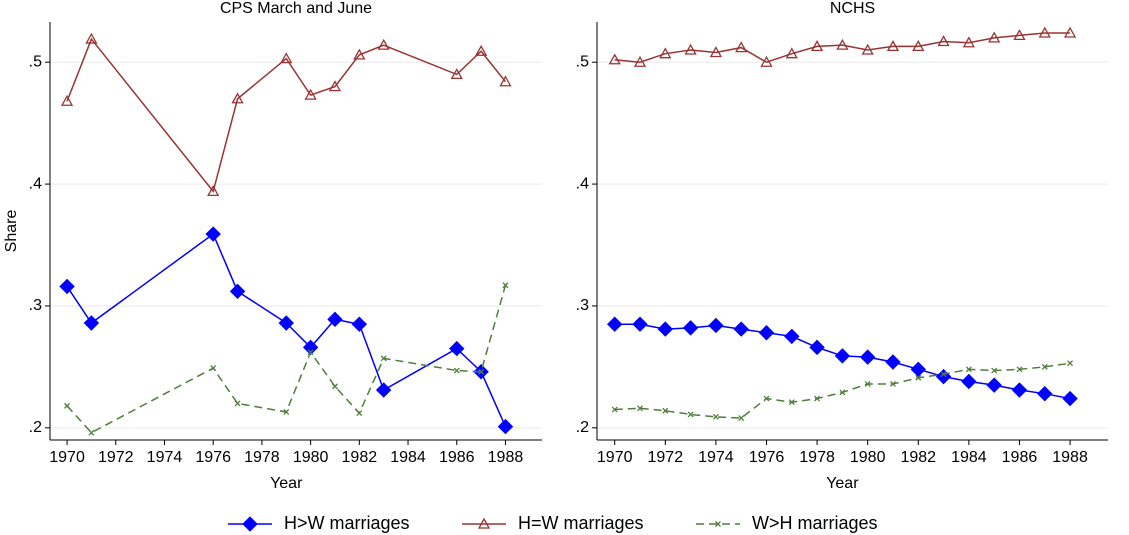  Describe the element at coordinates (11, 231) in the screenshot. I see `y-axis-label: Share` at that location.